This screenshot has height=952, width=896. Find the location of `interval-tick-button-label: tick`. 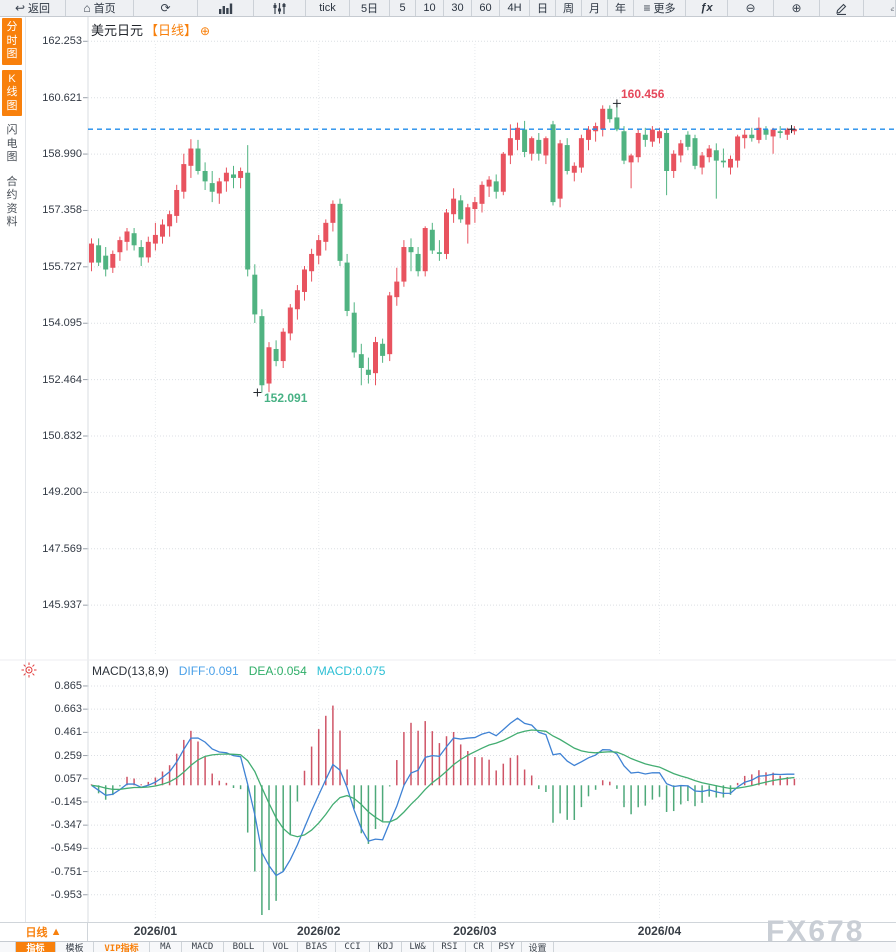

interval-tick-button-label: tick is located at coordinates (327, 8).